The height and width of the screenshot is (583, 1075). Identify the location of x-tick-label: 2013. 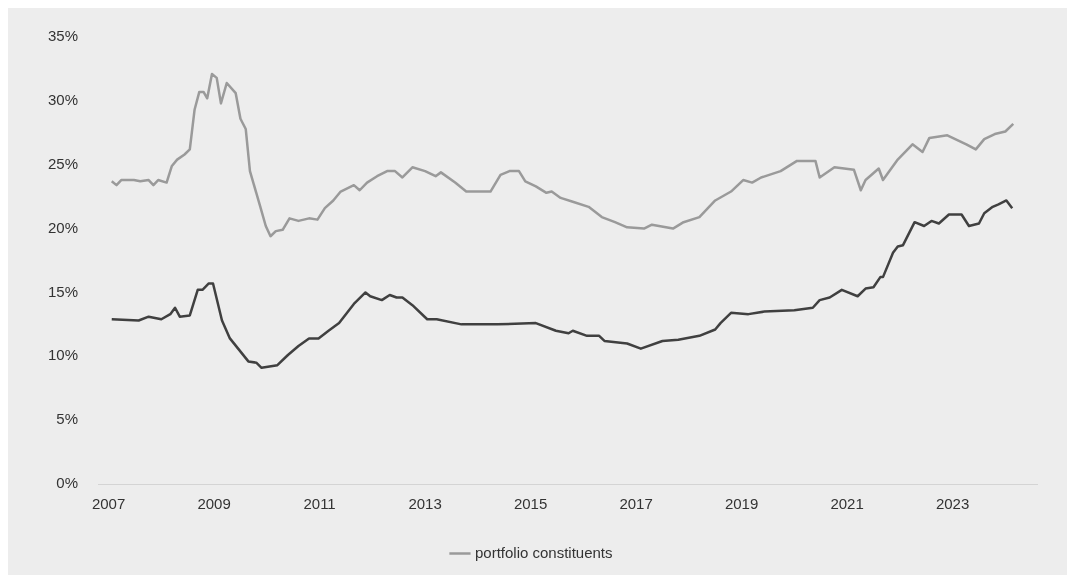
(425, 504).